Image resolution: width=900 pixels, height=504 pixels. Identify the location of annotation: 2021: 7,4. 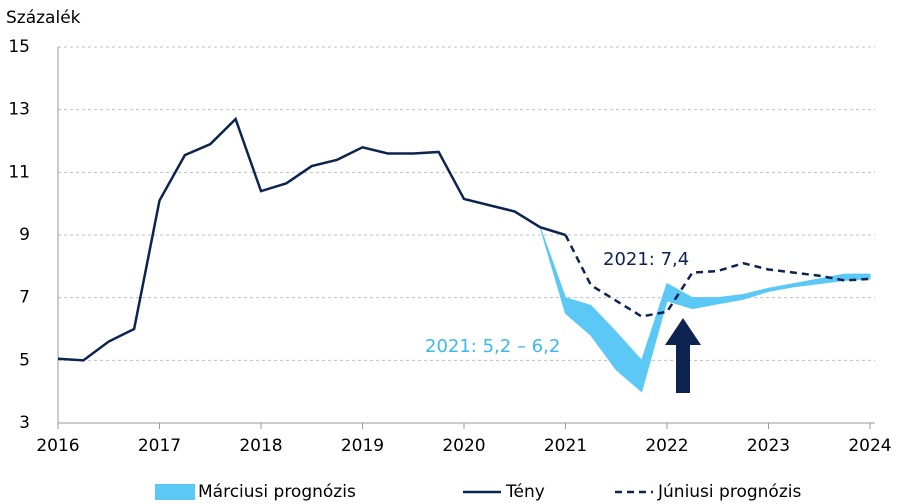
(646, 259).